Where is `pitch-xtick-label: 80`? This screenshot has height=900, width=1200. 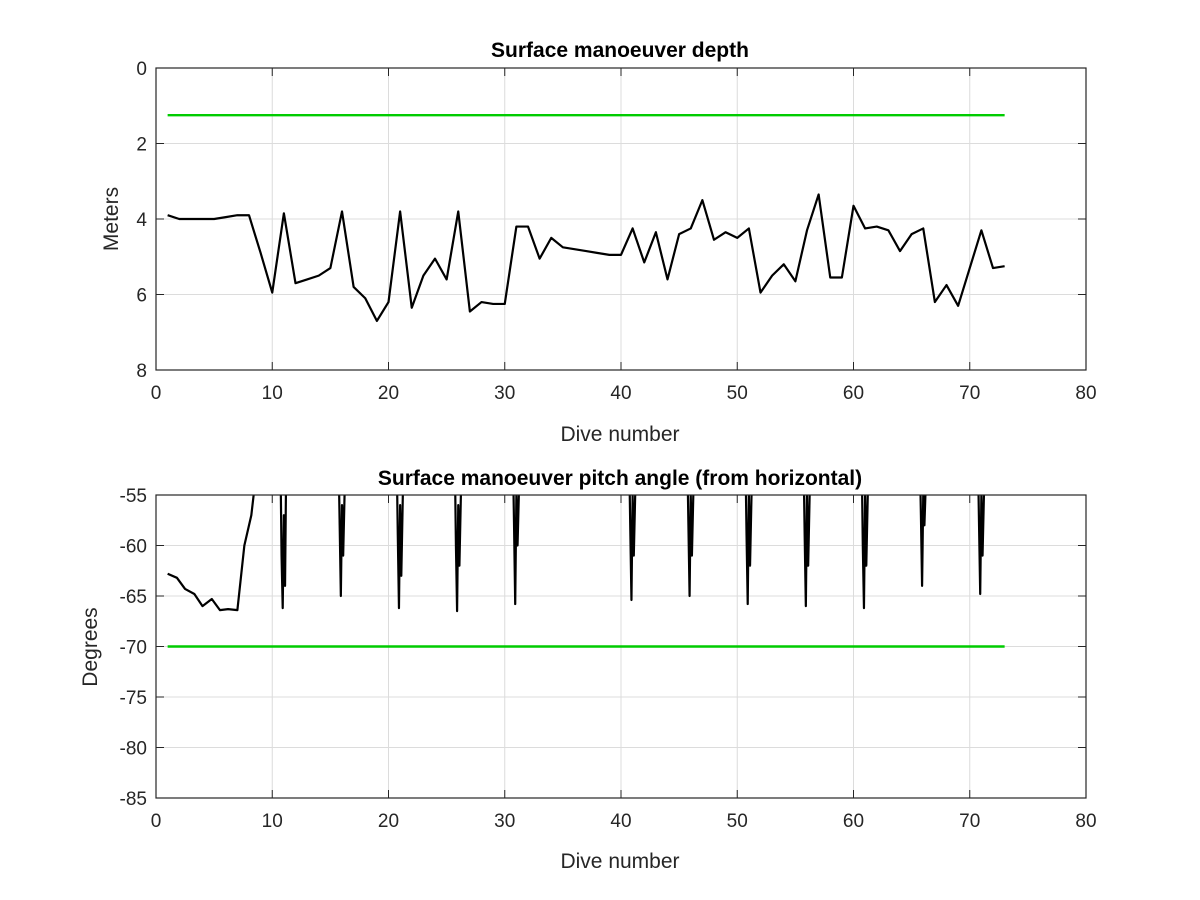
pitch-xtick-label: 80 is located at coordinates (1085, 821).